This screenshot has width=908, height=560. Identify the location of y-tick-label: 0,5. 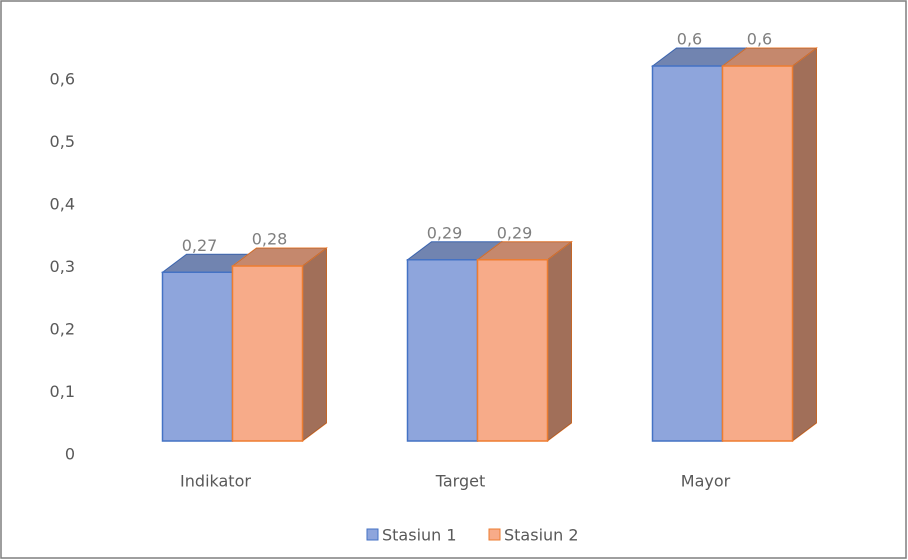
(62, 141).